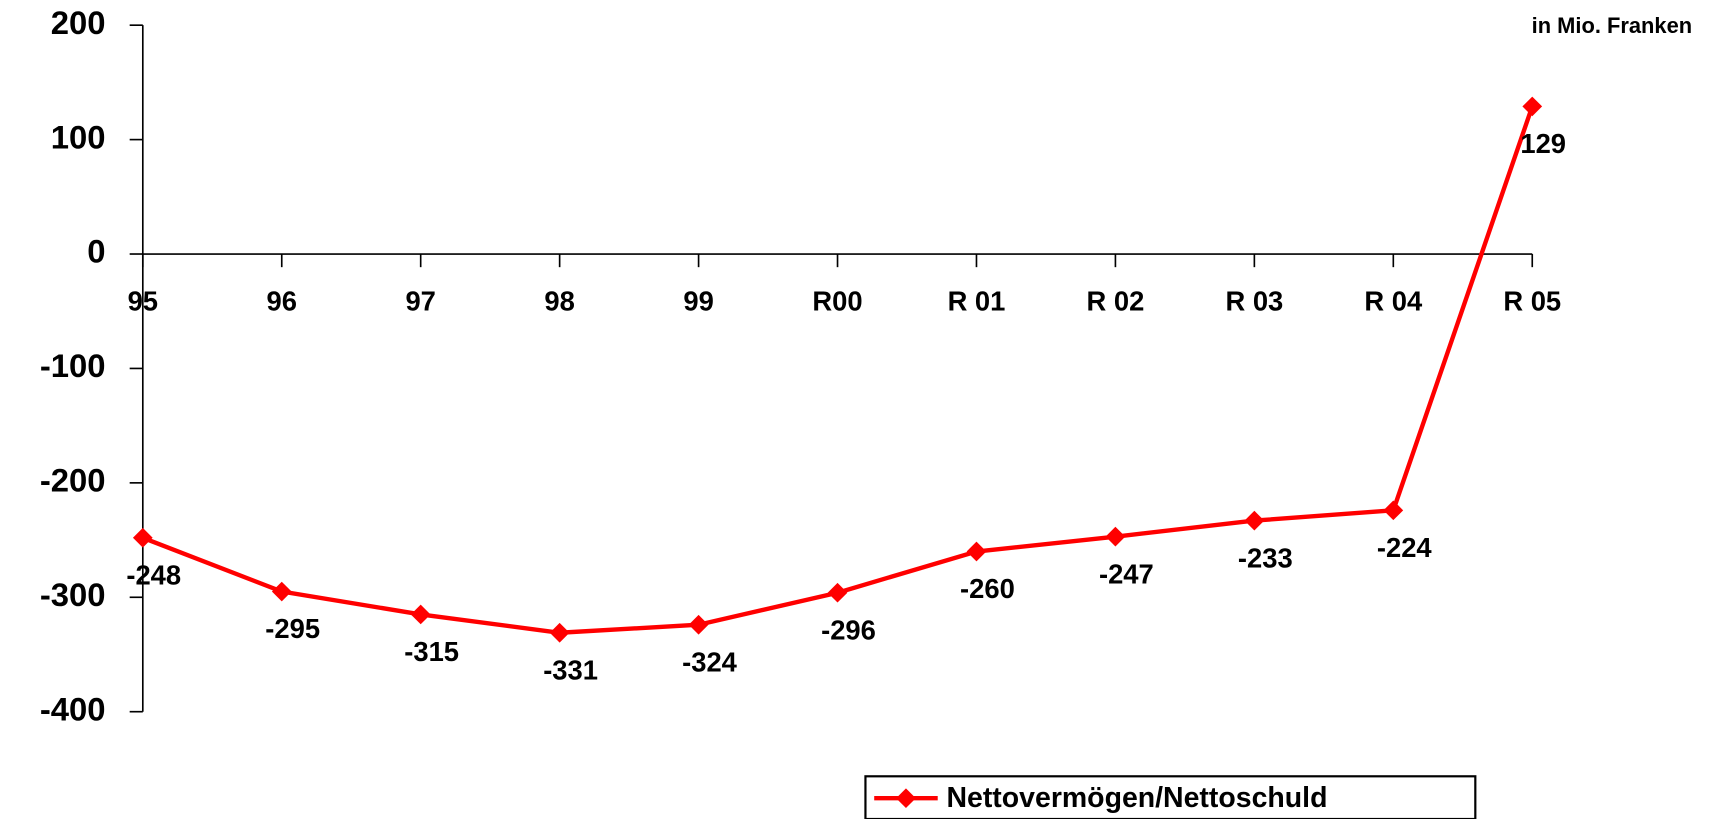 The width and height of the screenshot is (1709, 819). What do you see at coordinates (848, 629) in the screenshot?
I see `data-label: -296` at bounding box center [848, 629].